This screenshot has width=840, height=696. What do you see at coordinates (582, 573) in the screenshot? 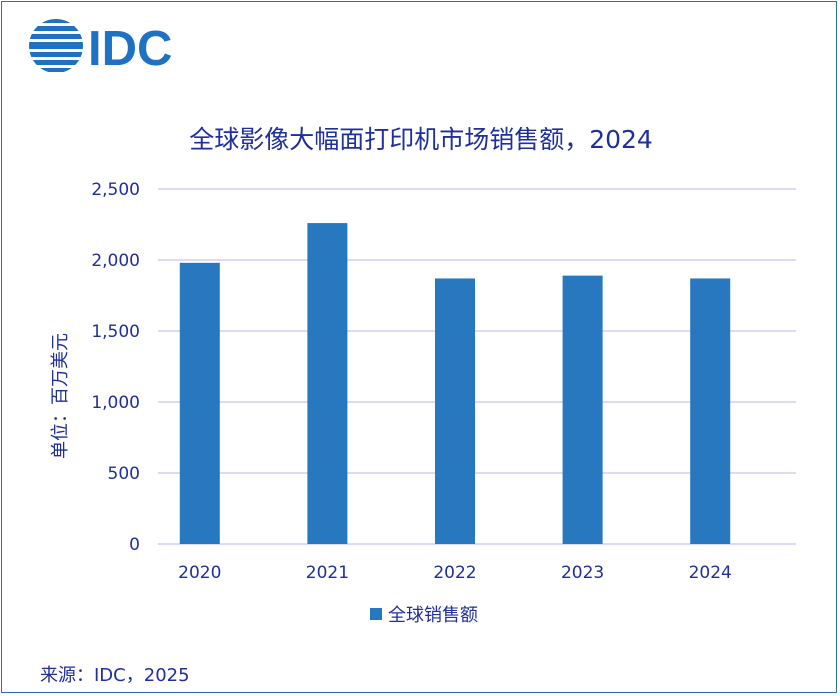
I see `x-tick-label: 2023` at bounding box center [582, 573].